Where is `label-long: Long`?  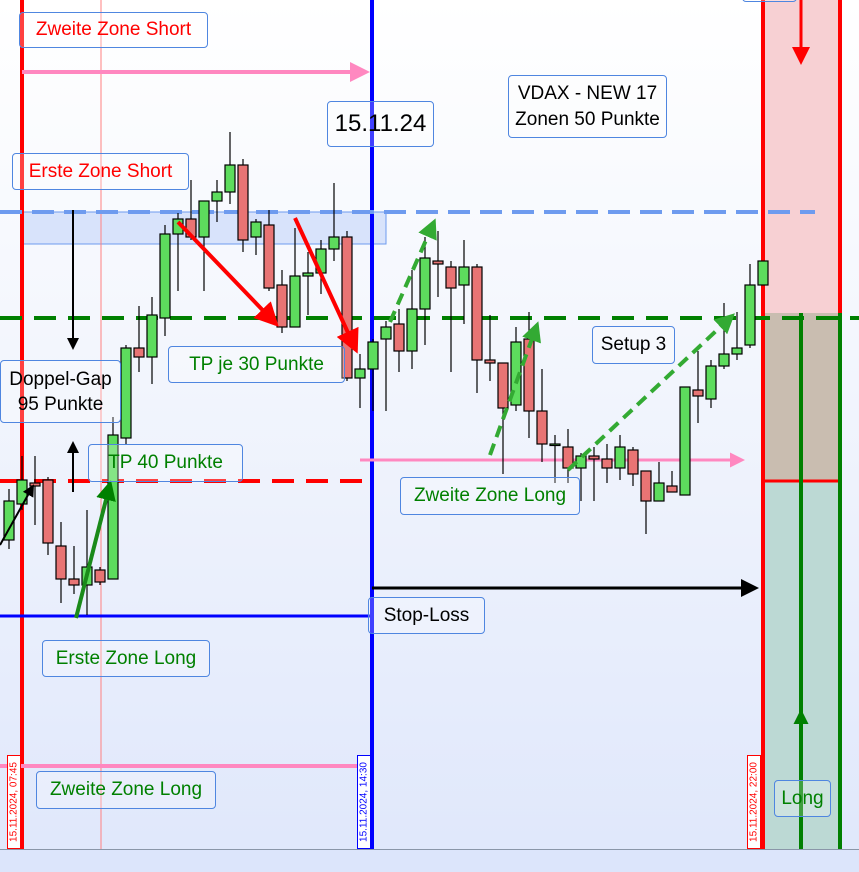
label-long: Long is located at coordinates (802, 798).